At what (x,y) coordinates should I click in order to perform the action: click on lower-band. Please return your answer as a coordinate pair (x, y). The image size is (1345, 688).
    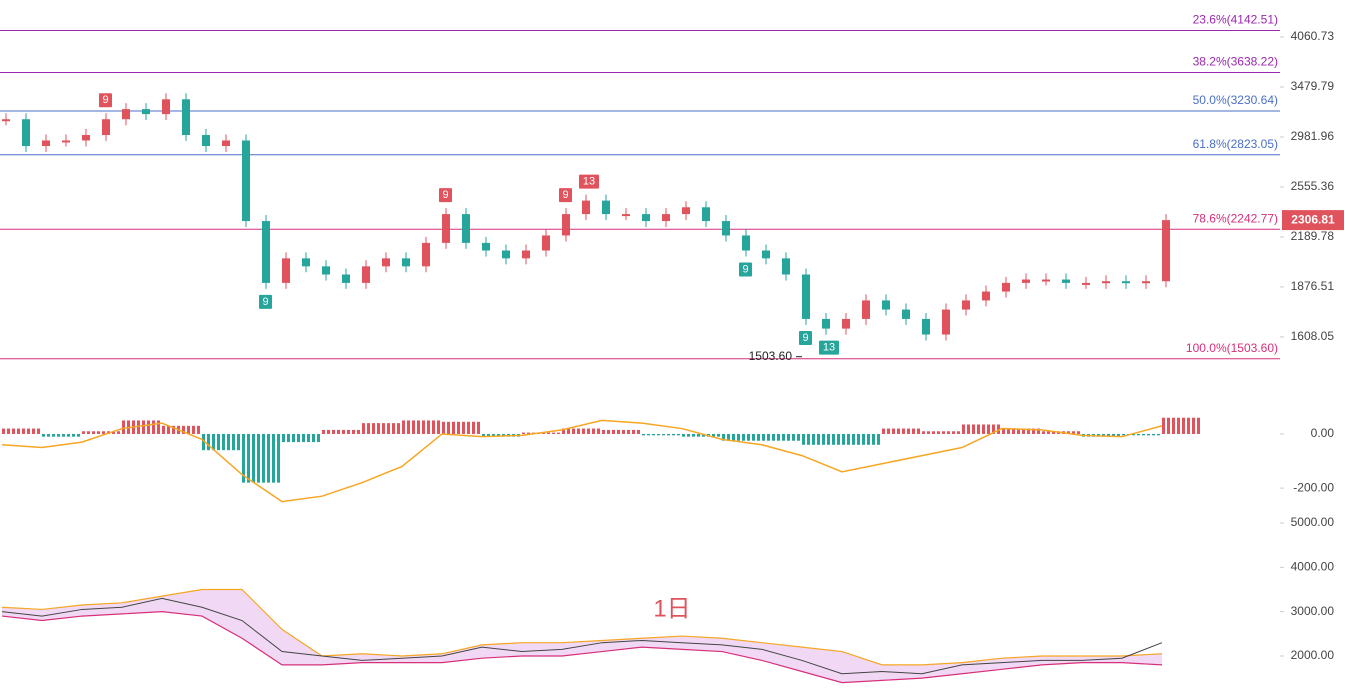
    Looking at the image, I should click on (582, 647).